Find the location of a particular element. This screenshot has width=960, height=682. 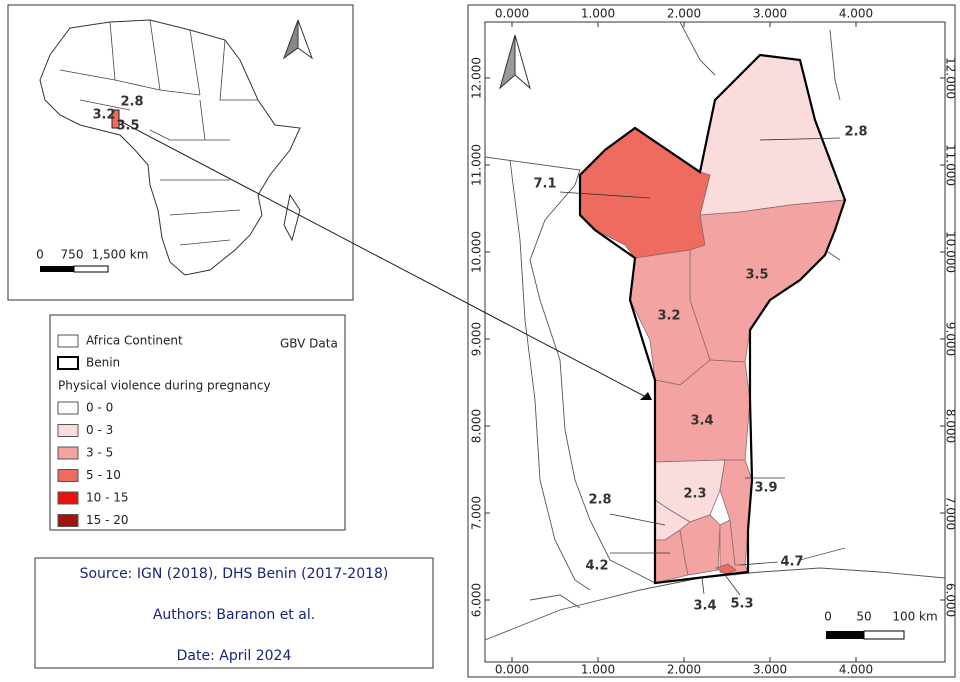

region-label: 7.1 is located at coordinates (544, 184).